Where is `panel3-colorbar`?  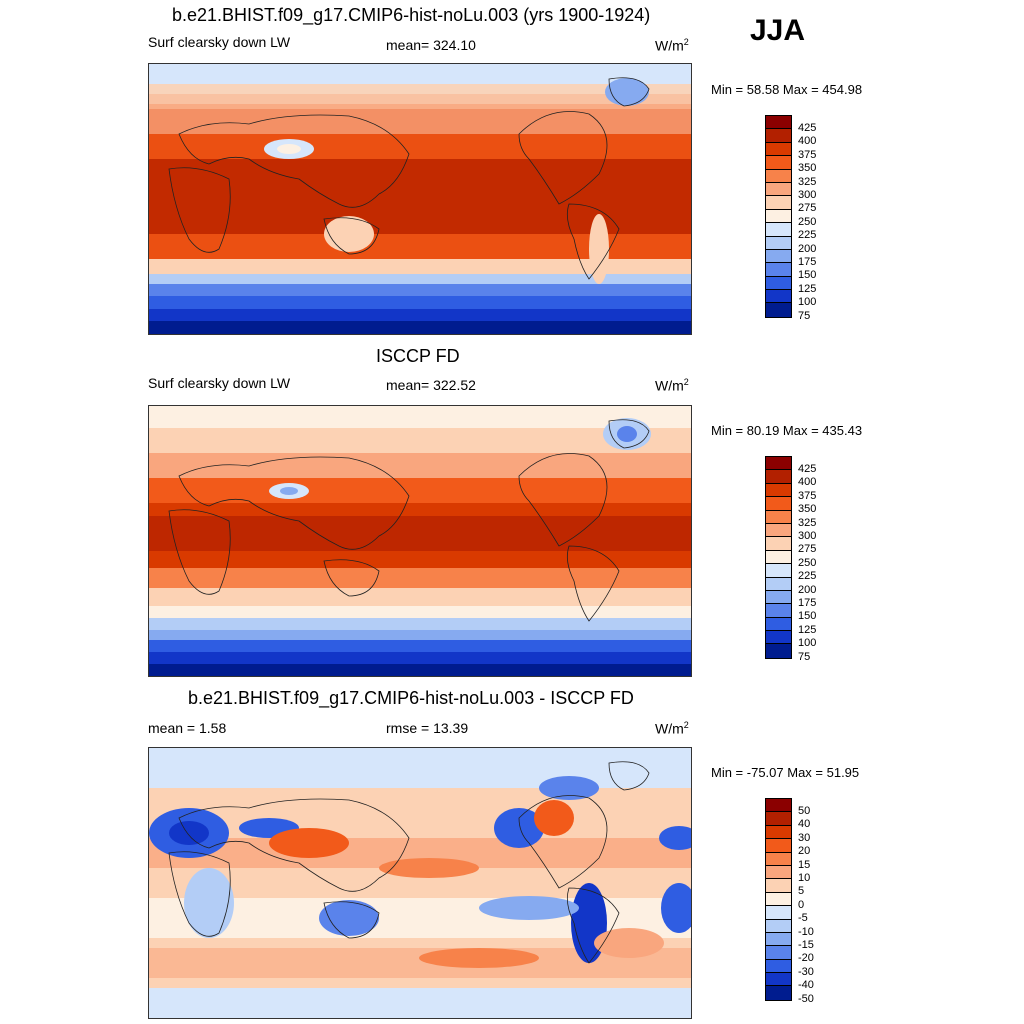
panel3-colorbar is located at coordinates (778, 899).